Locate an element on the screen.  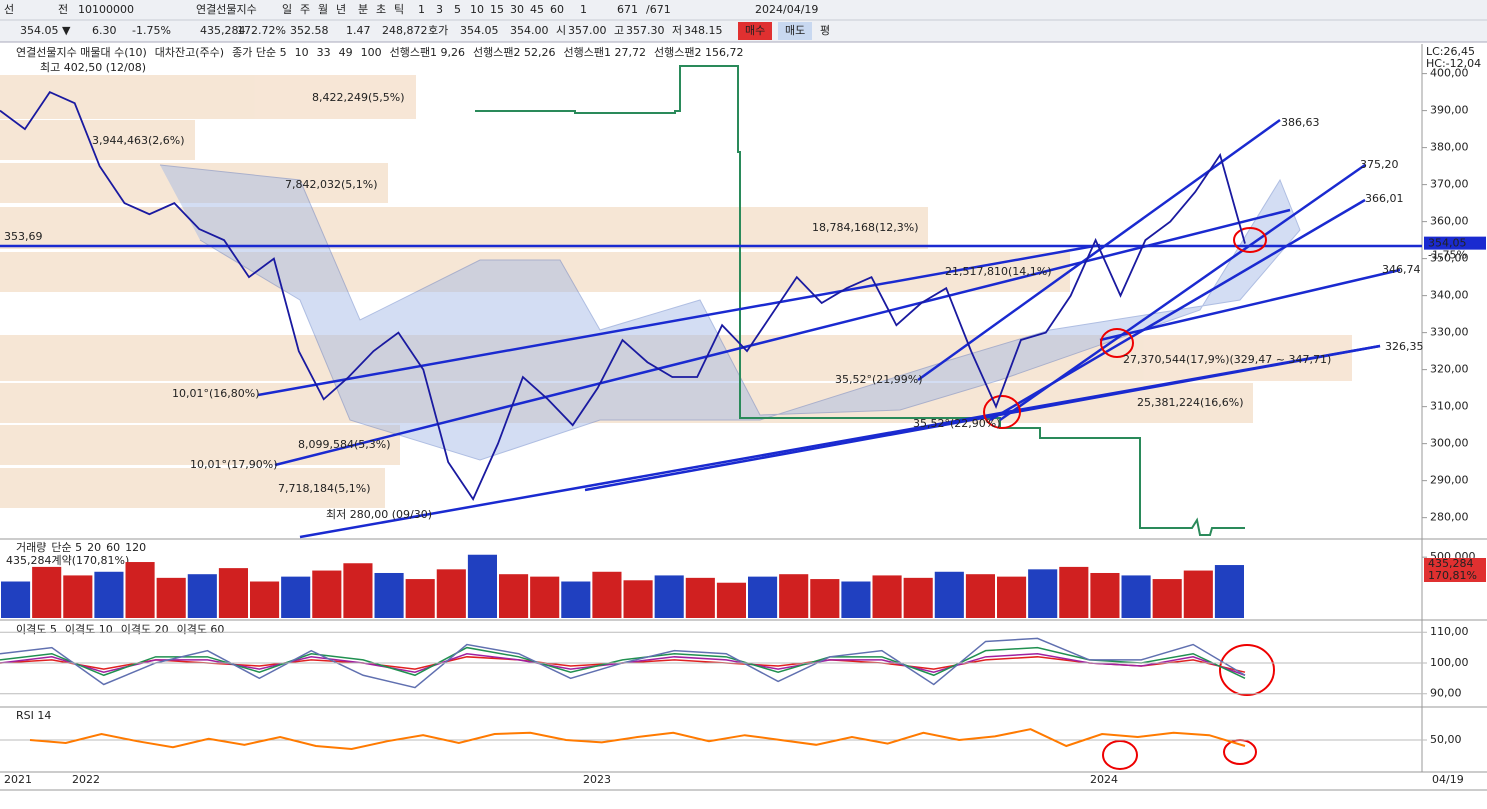
y-tick-label: 310,00 is located at coordinates (1449, 406).